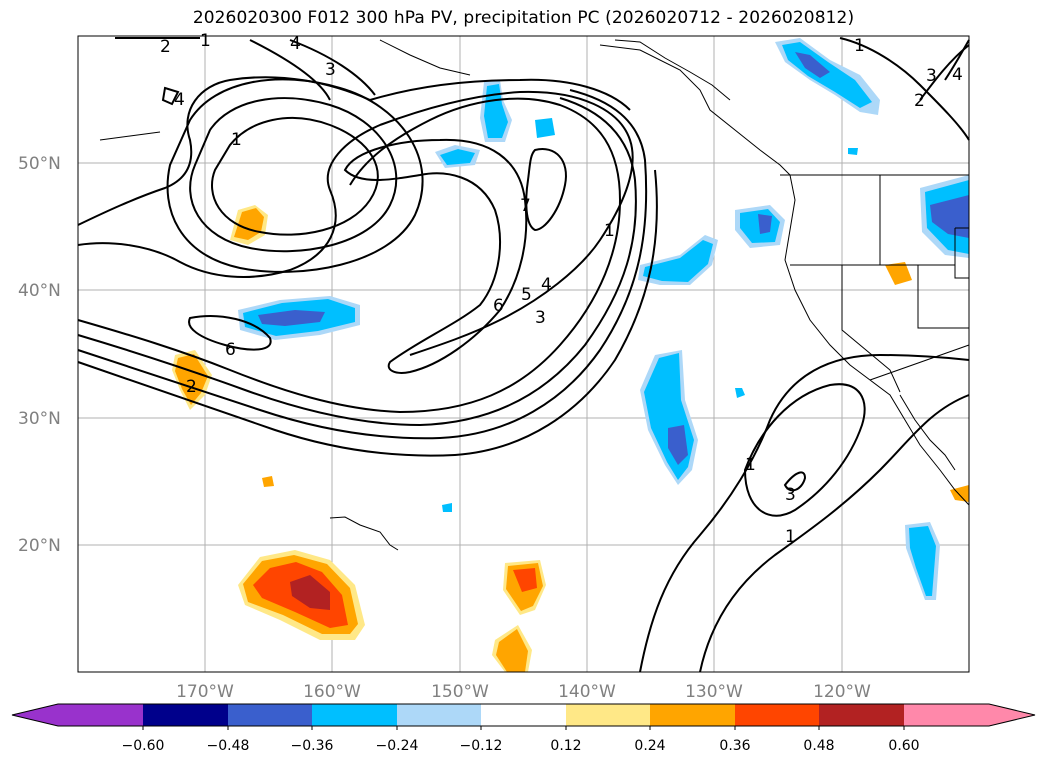 The image size is (1047, 765). Describe the element at coordinates (481, 746) in the screenshot. I see `colorbar-tick-label: −0.12` at that location.